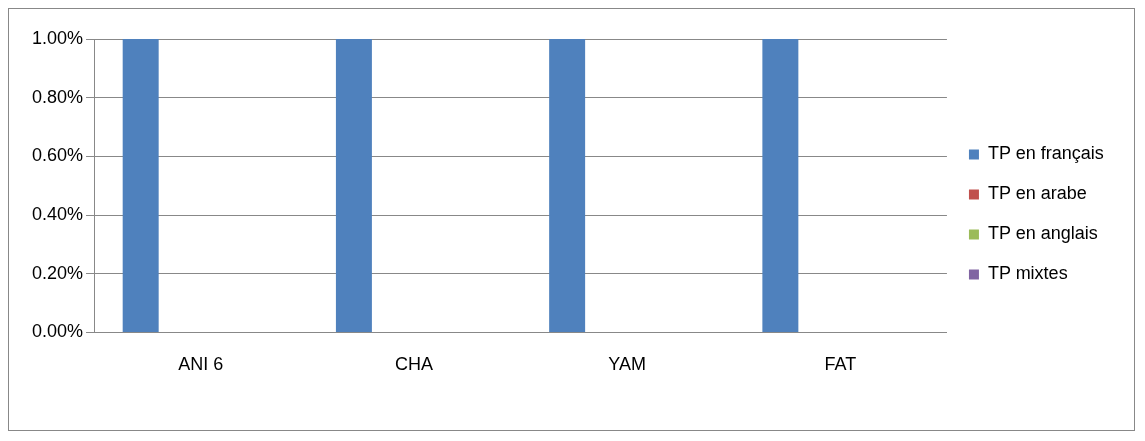 Image resolution: width=1145 pixels, height=441 pixels. What do you see at coordinates (201, 364) in the screenshot?
I see `x-tick-label: ANI 6` at bounding box center [201, 364].